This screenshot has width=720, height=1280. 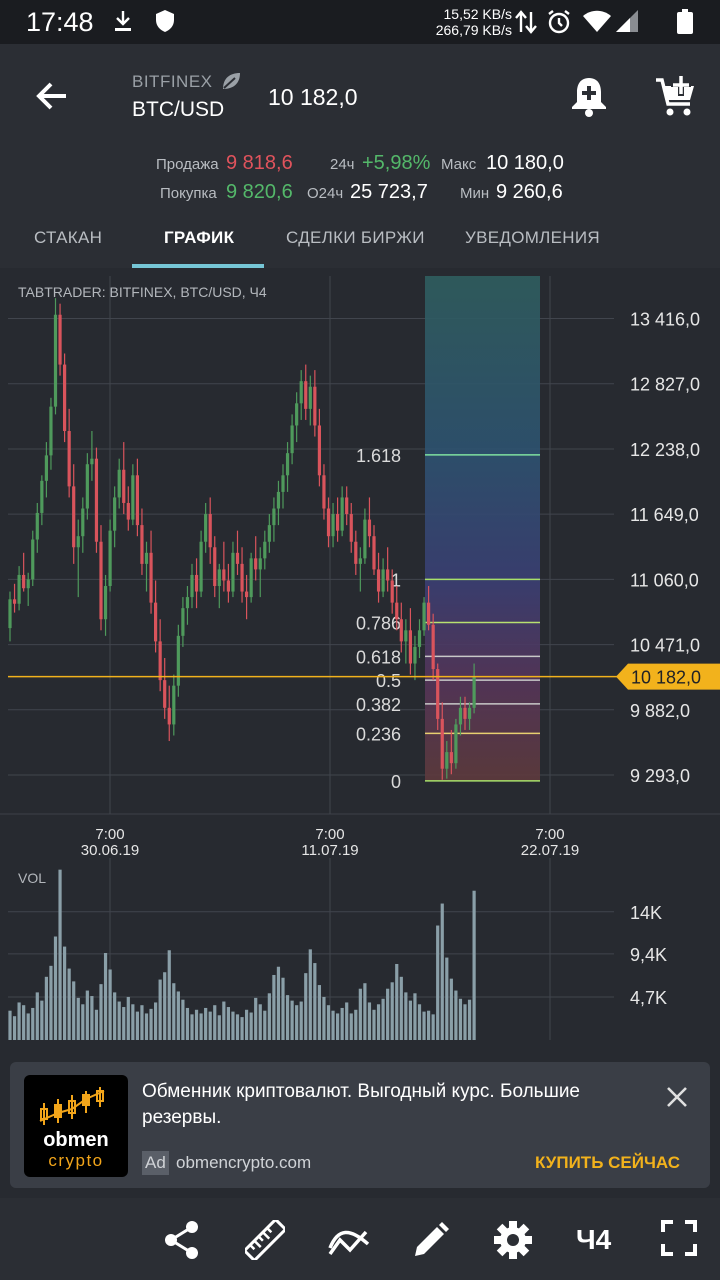 I want to click on net-up: 15,52 KB/s, so click(x=478, y=14).